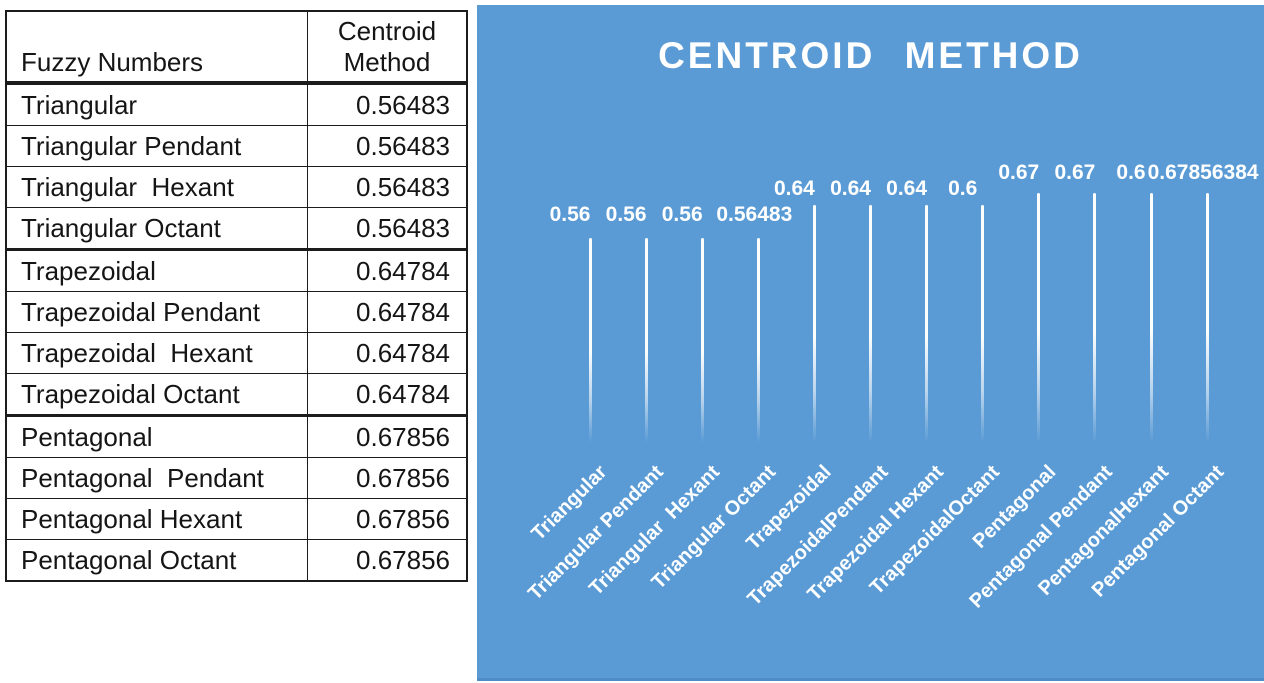  What do you see at coordinates (156, 146) in the screenshot?
I see `fuzzy-number-cell: Triangular Pendant` at bounding box center [156, 146].